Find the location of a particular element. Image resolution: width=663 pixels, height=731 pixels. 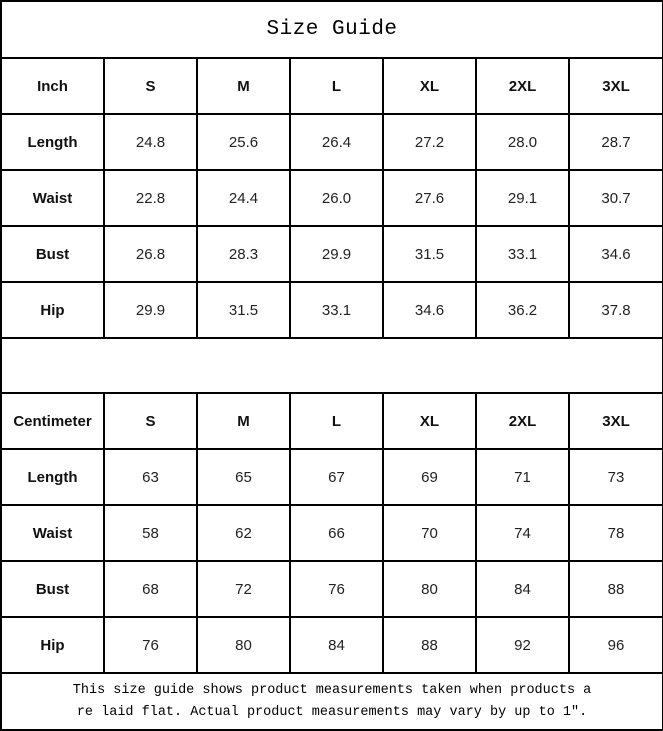

value-cell: 28.7 is located at coordinates (615, 142).